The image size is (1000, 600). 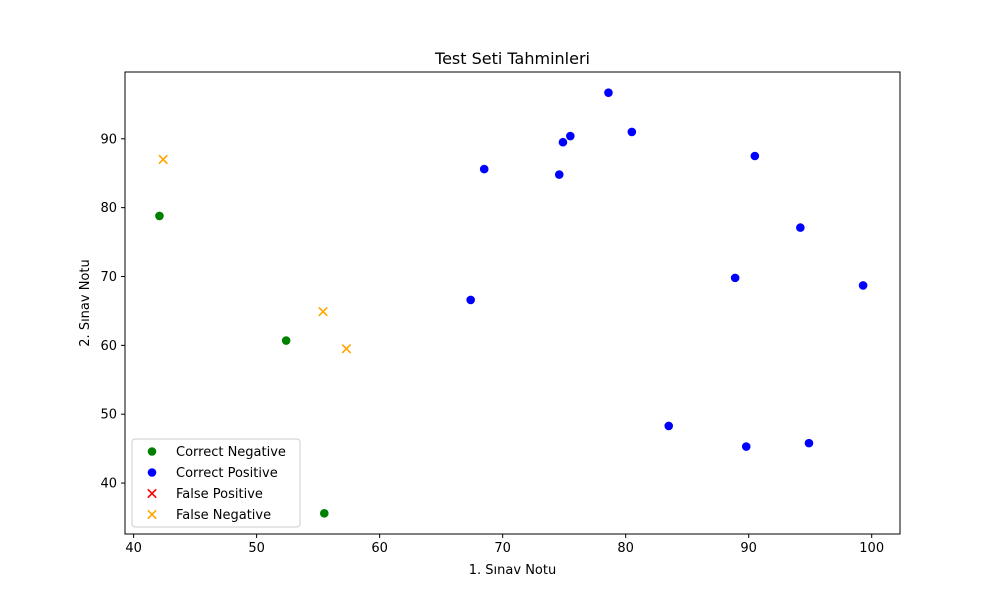 I want to click on legend-label-false-negative: False Negative, so click(x=223, y=515).